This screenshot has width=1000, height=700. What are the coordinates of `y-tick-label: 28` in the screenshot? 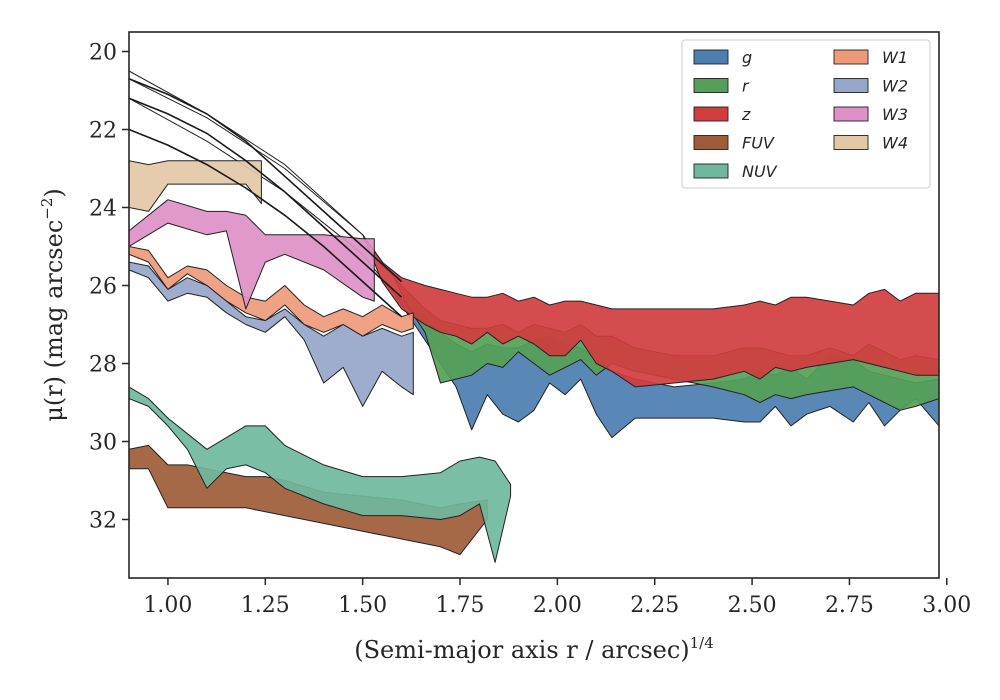 It's located at (103, 365).